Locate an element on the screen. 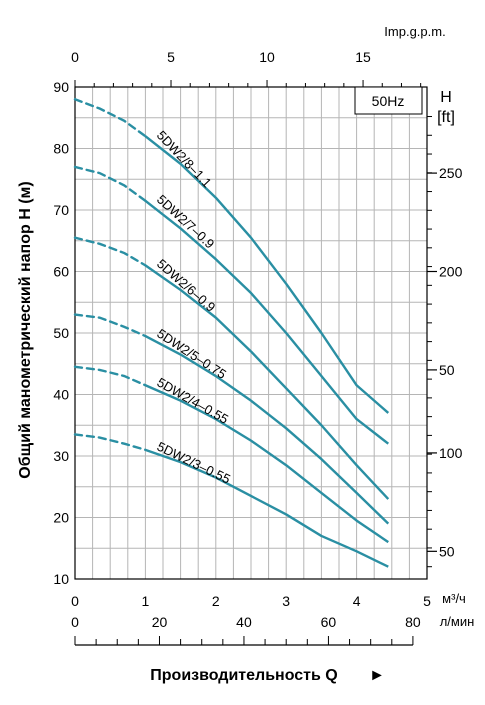  top-axis-unit: Imp.g.p.m. is located at coordinates (414, 31).